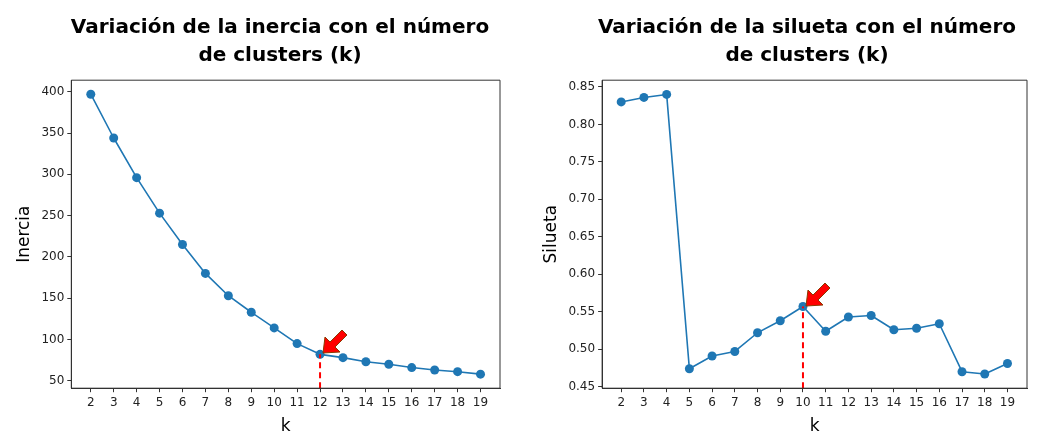 Image resolution: width=1047 pixels, height=445 pixels. Describe the element at coordinates (280, 40) in the screenshot. I see `chart-title: Variación de la inercia con el número de clusters (k)` at that location.